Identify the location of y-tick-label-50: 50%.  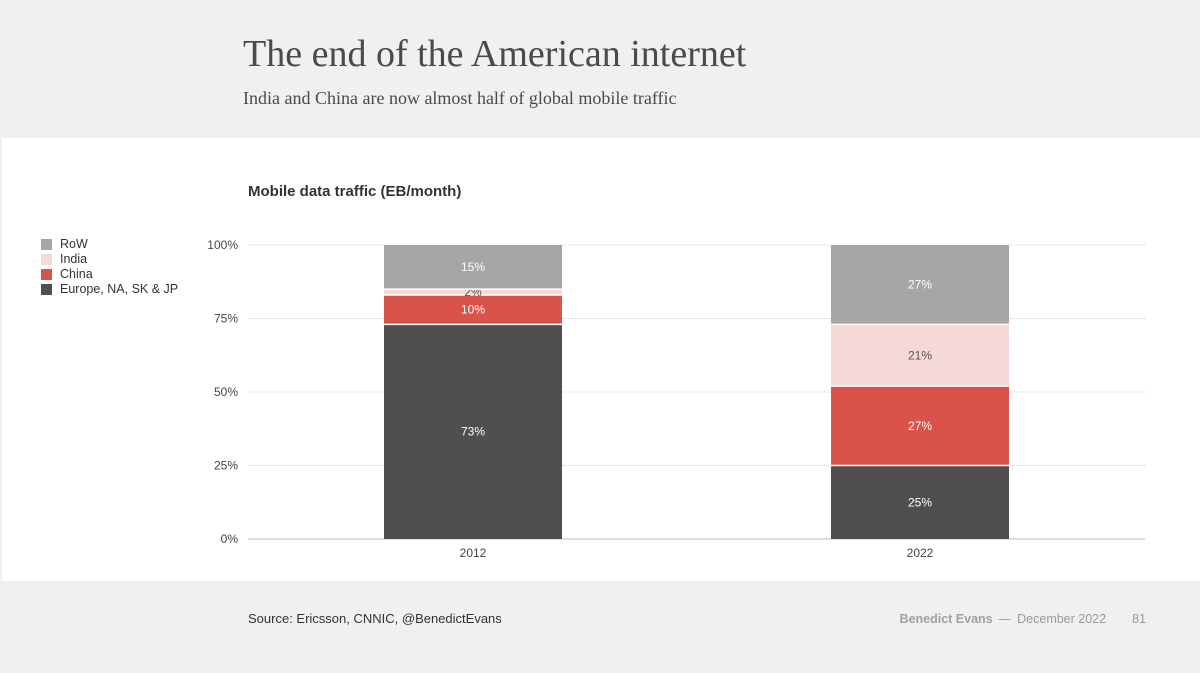
(226, 392).